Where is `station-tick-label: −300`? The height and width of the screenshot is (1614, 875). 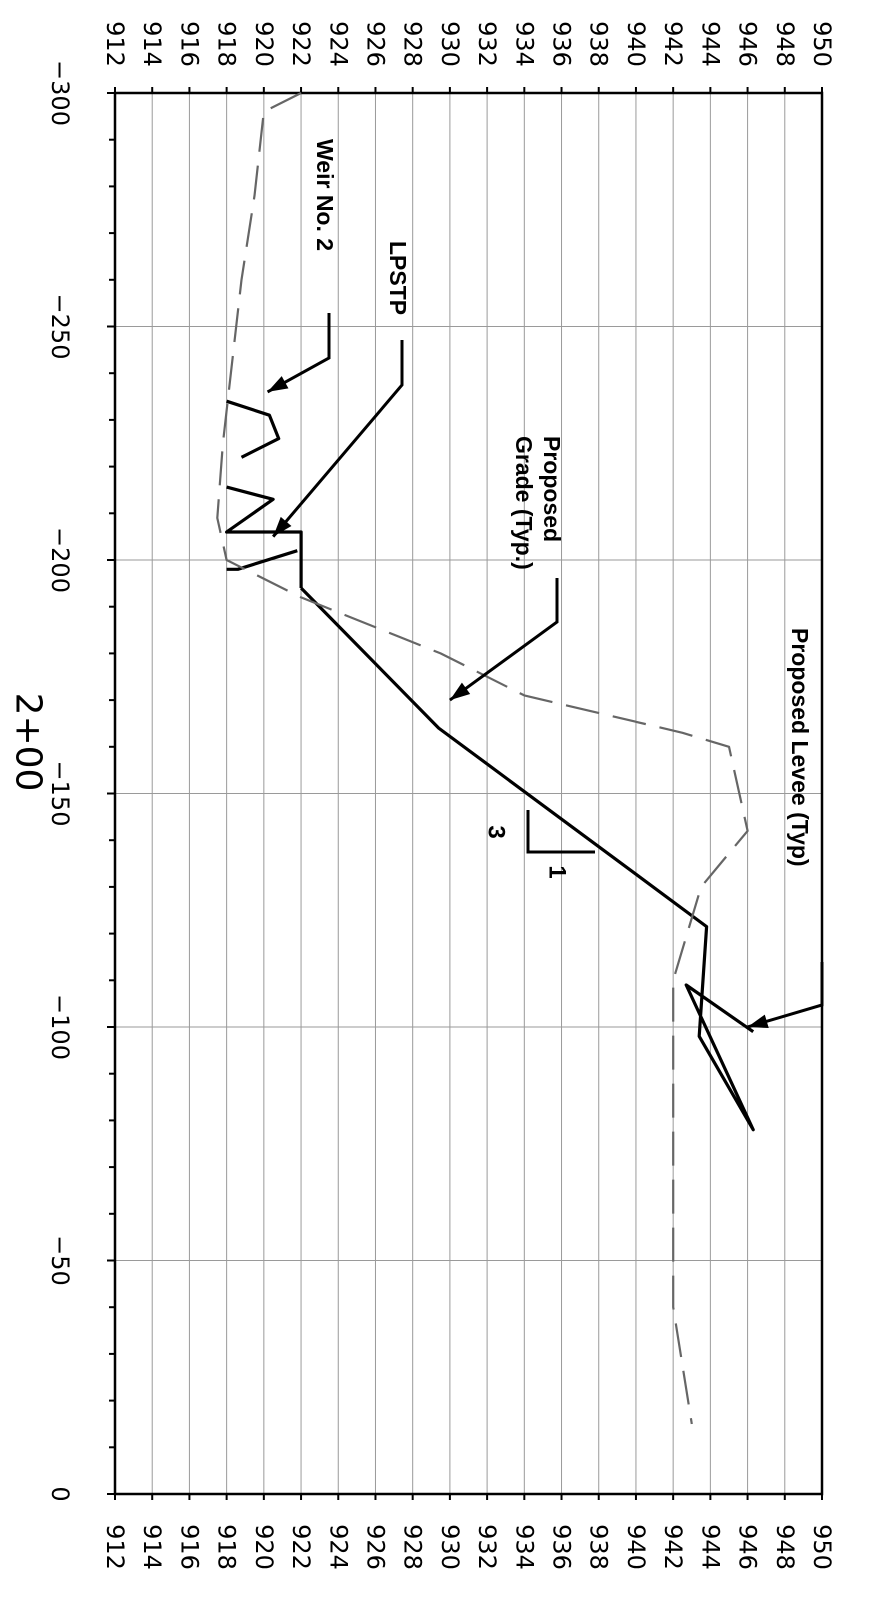 station-tick-label: −300 is located at coordinates (60, 93).